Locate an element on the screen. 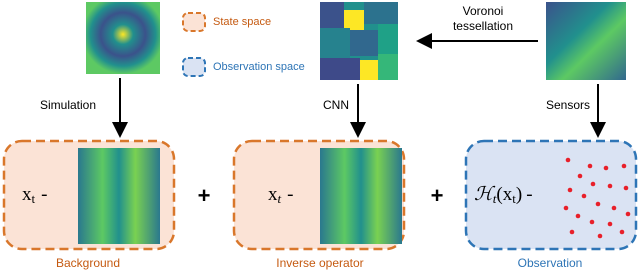 This screenshot has height=271, width=640. box-label: Background is located at coordinates (88, 263).